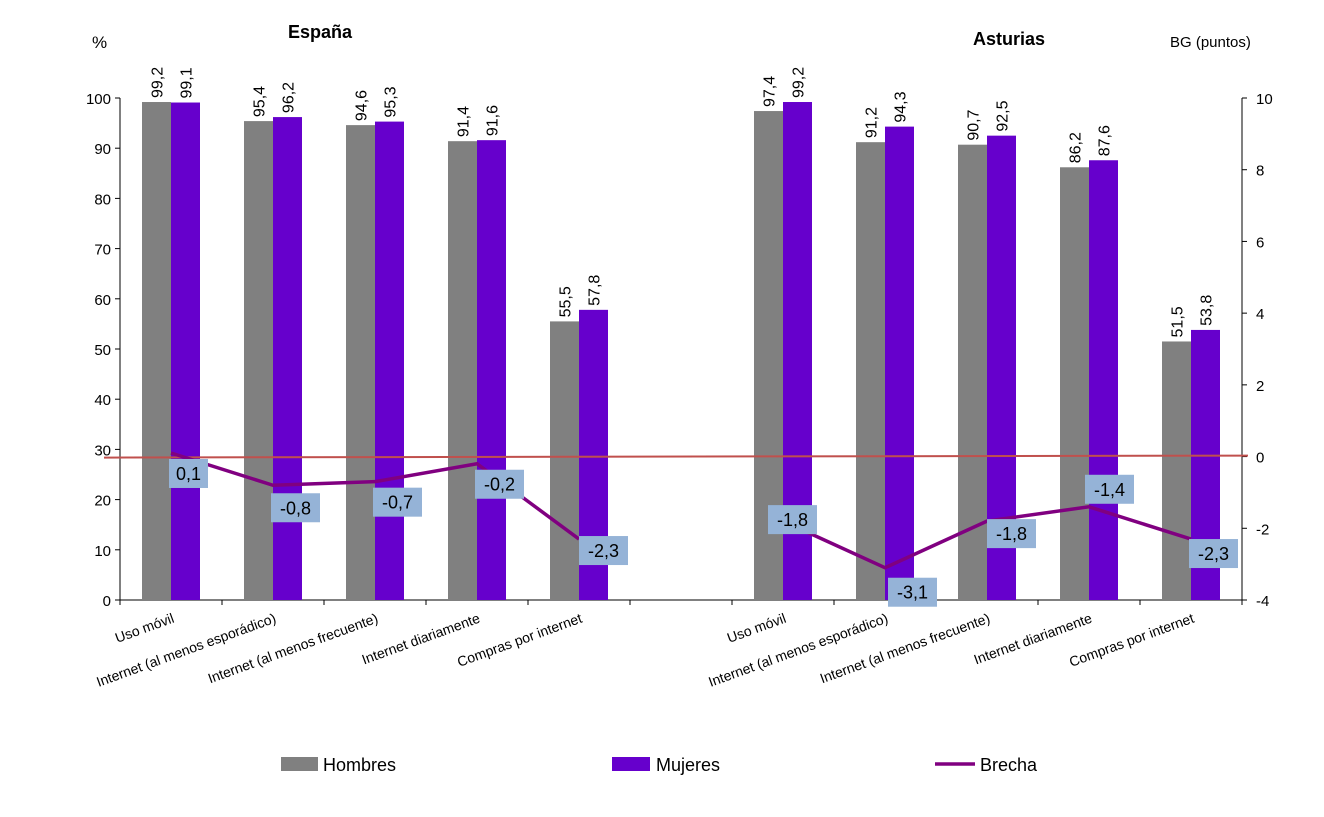 Image resolution: width=1324 pixels, height=817 pixels. Describe the element at coordinates (1260, 242) in the screenshot. I see `y-right-tick-label: 6` at that location.